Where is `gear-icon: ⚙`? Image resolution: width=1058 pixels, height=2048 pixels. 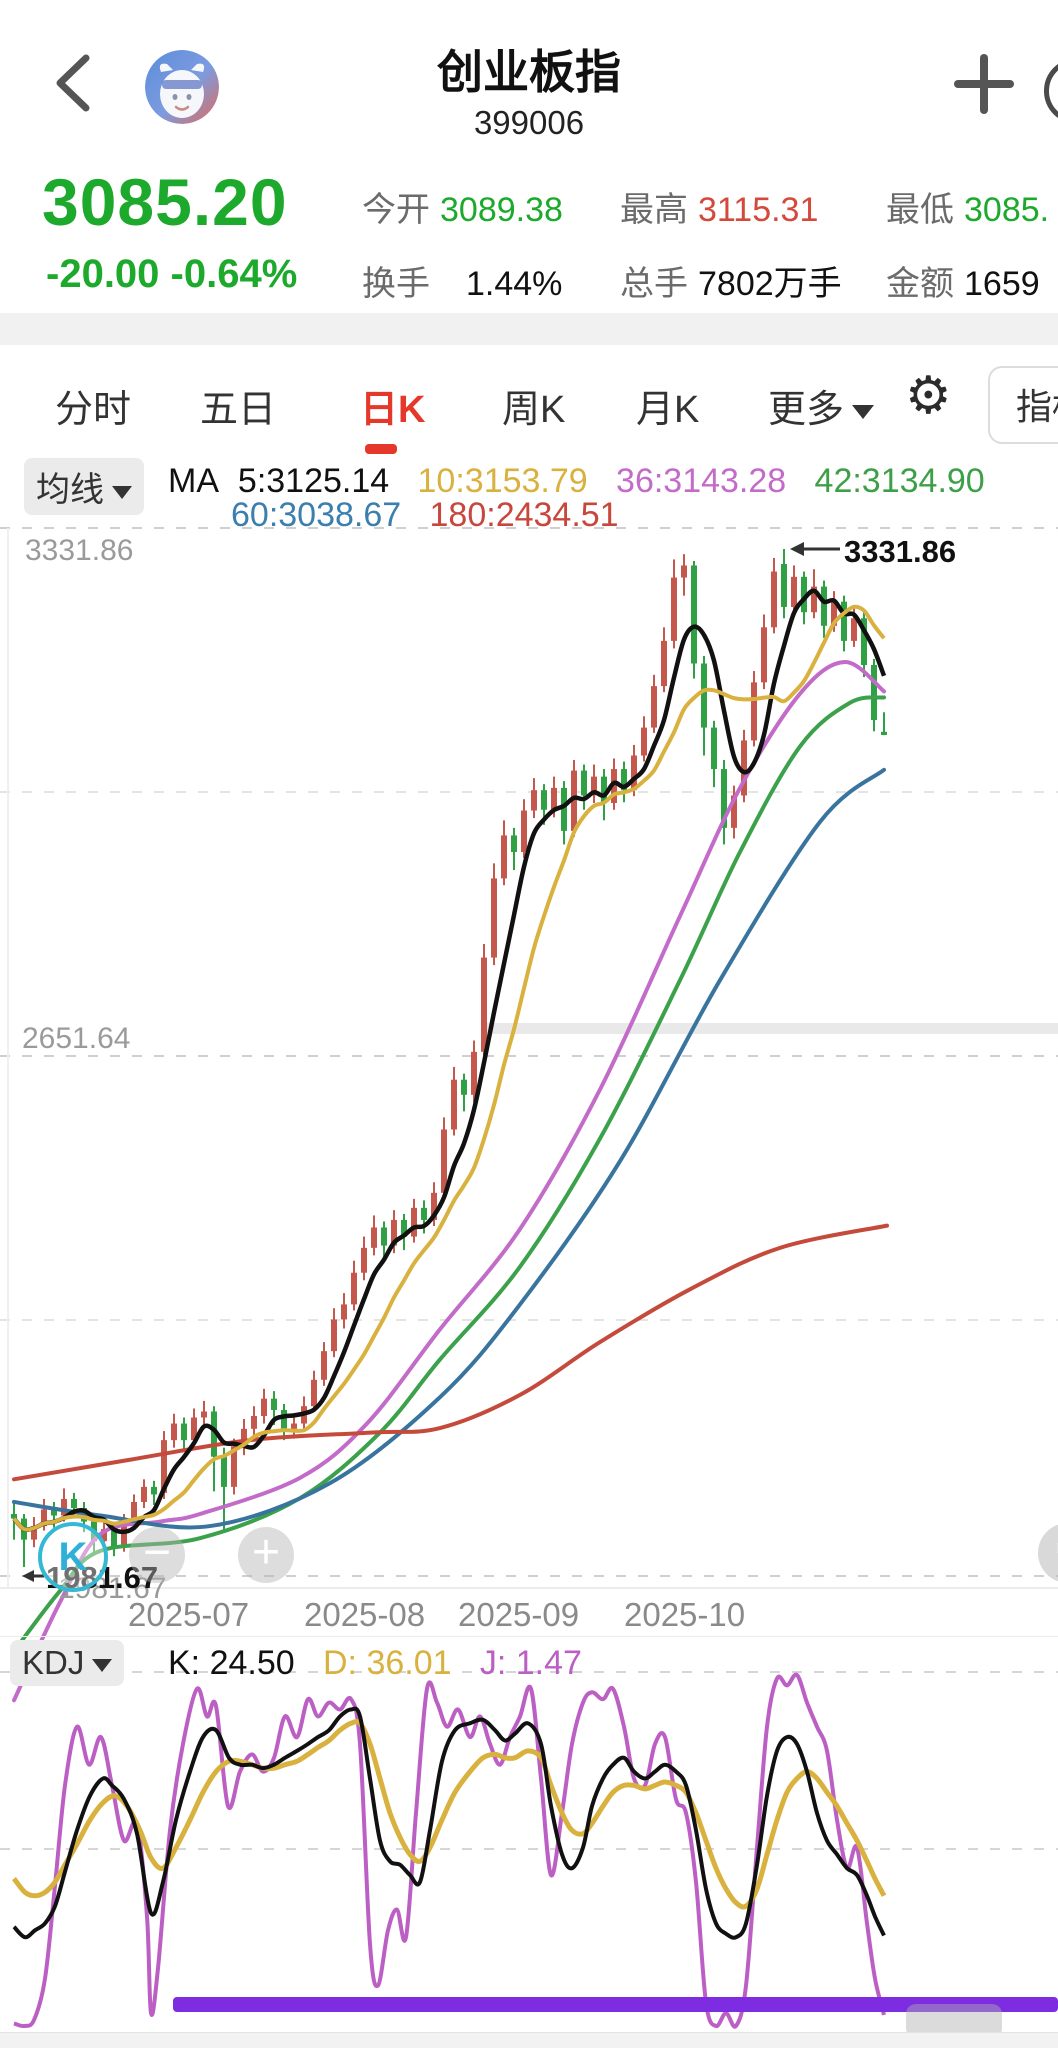 gear-icon: ⚙ is located at coordinates (928, 396).